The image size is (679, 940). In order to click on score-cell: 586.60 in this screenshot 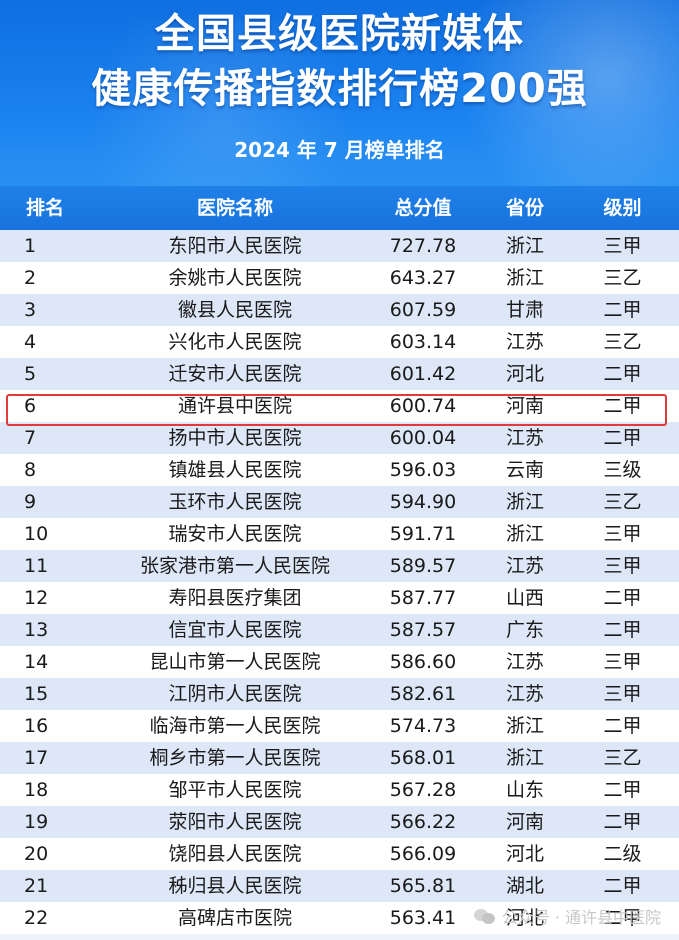, I will do `click(423, 662)`.